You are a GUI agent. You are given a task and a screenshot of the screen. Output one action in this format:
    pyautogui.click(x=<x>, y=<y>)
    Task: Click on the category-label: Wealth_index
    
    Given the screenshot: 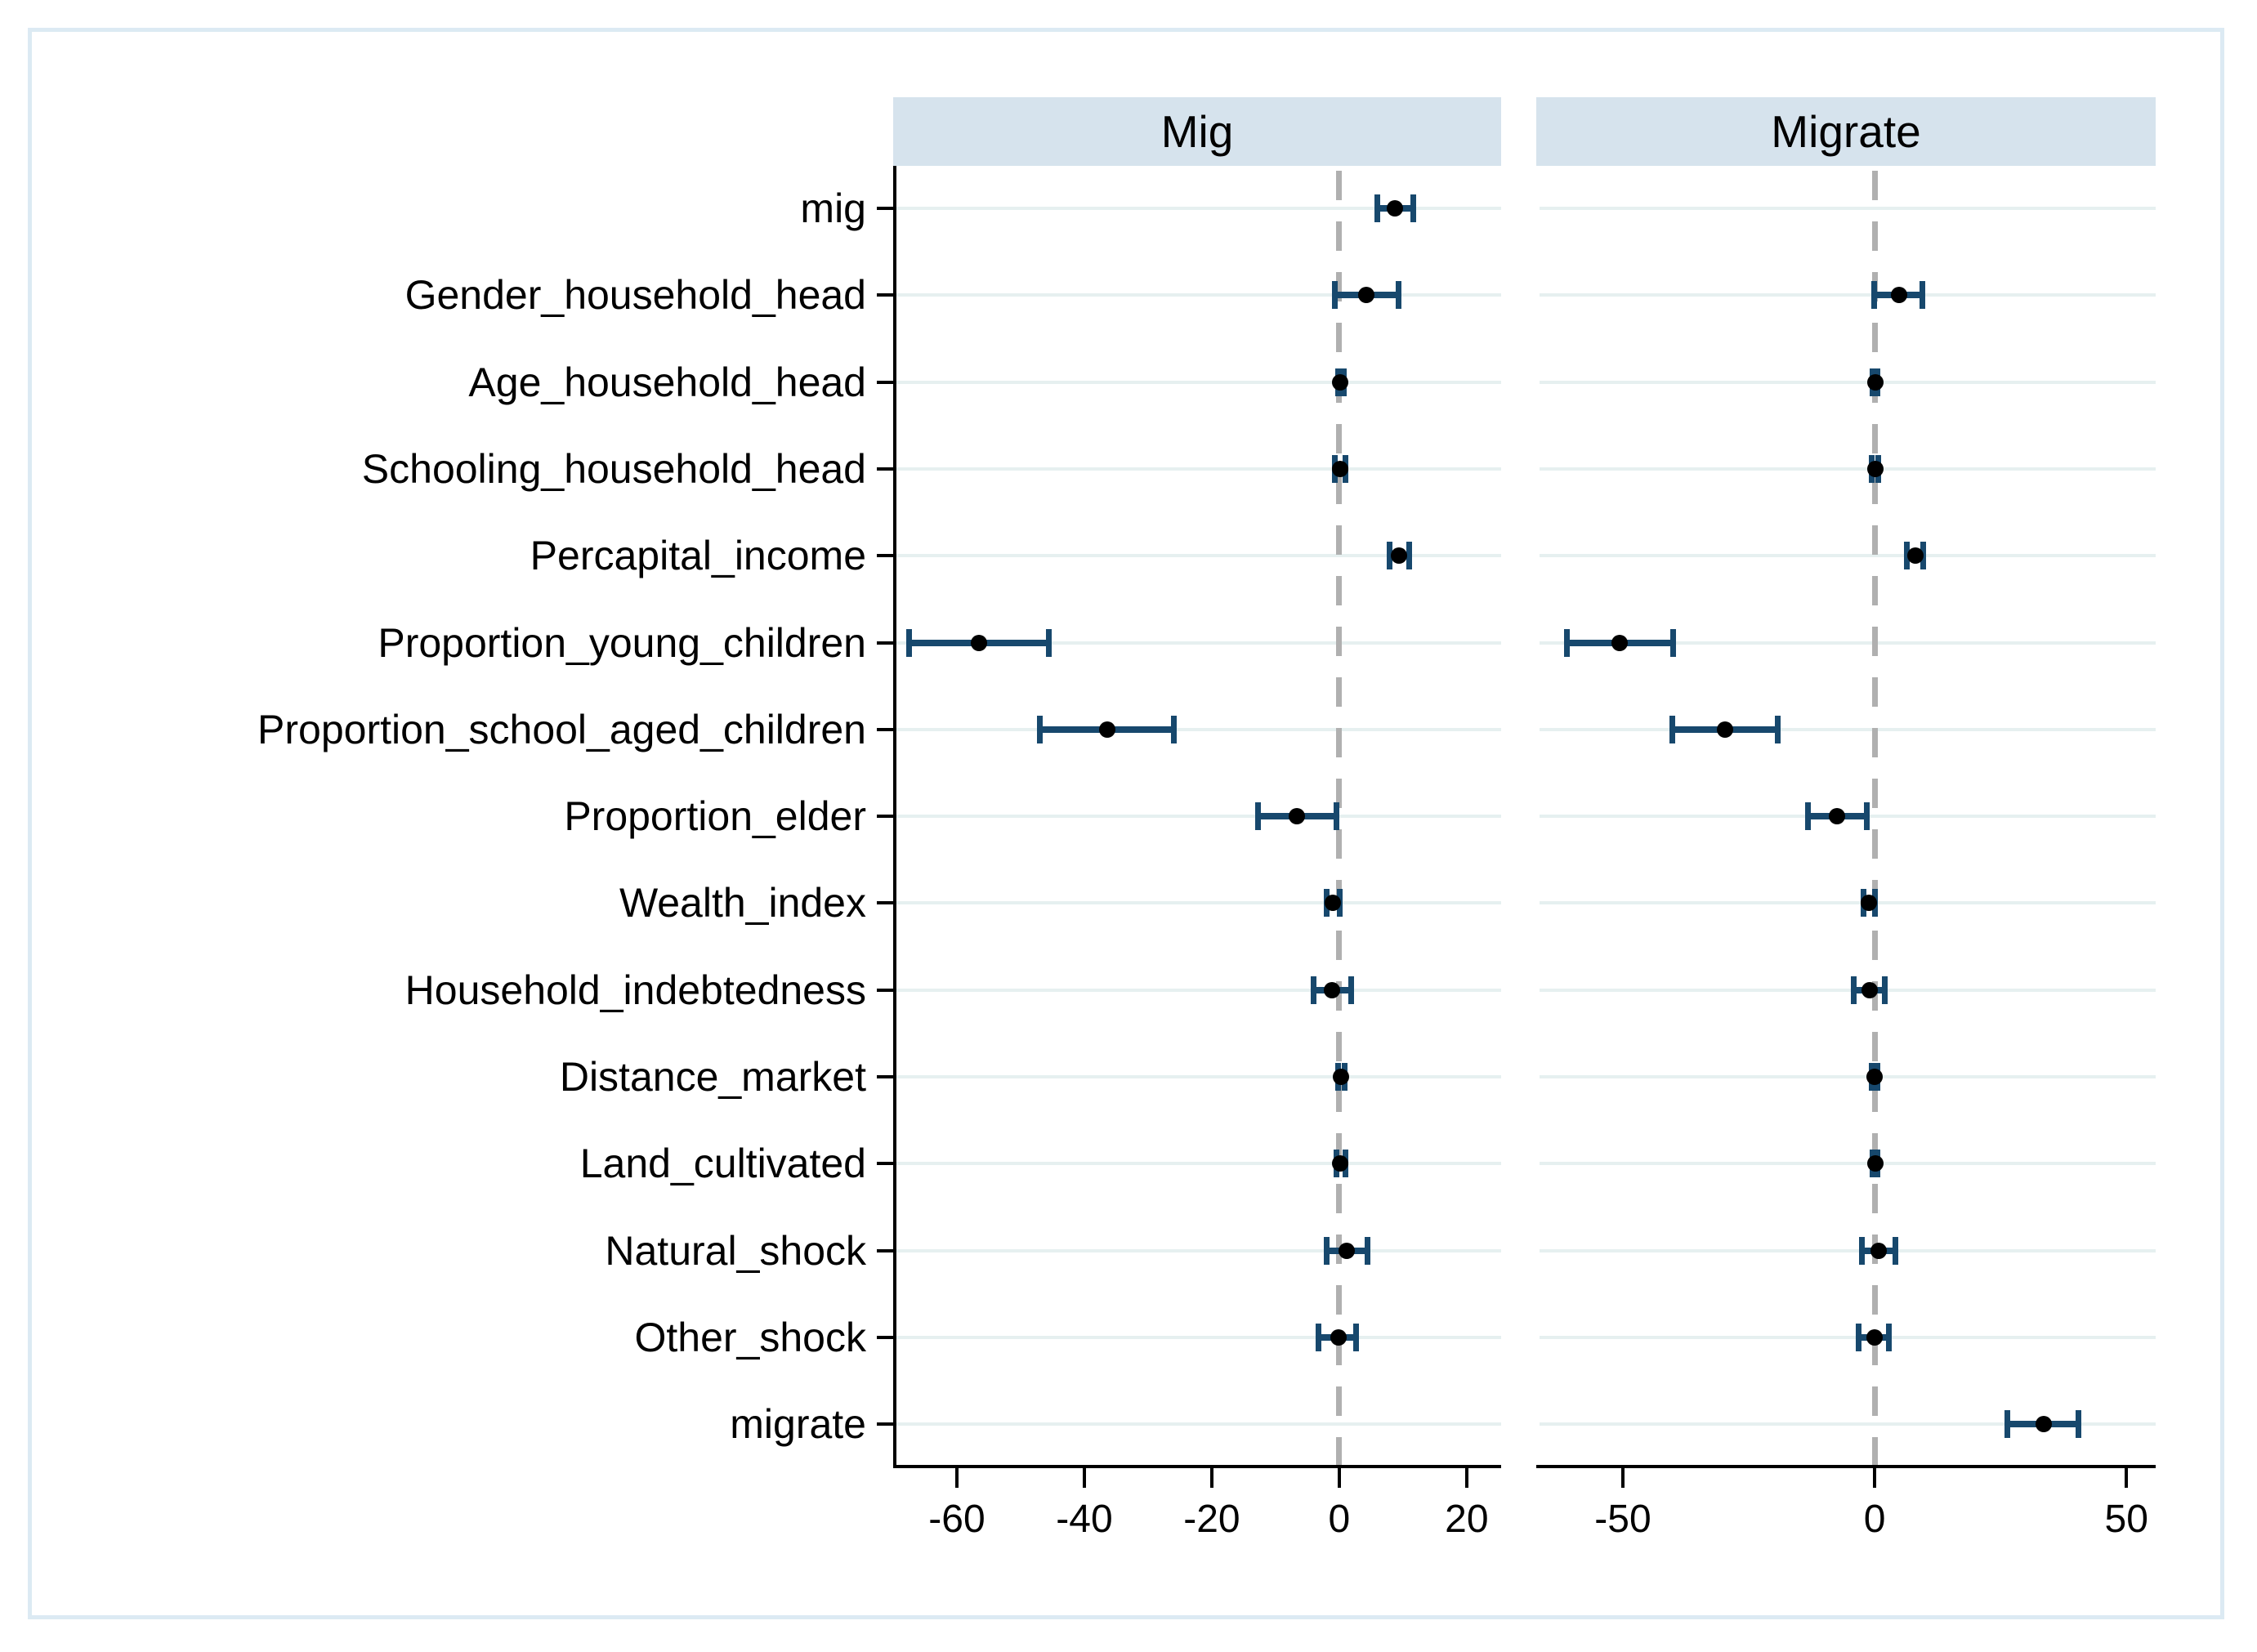 What is the action you would take?
    pyautogui.click(x=742, y=903)
    